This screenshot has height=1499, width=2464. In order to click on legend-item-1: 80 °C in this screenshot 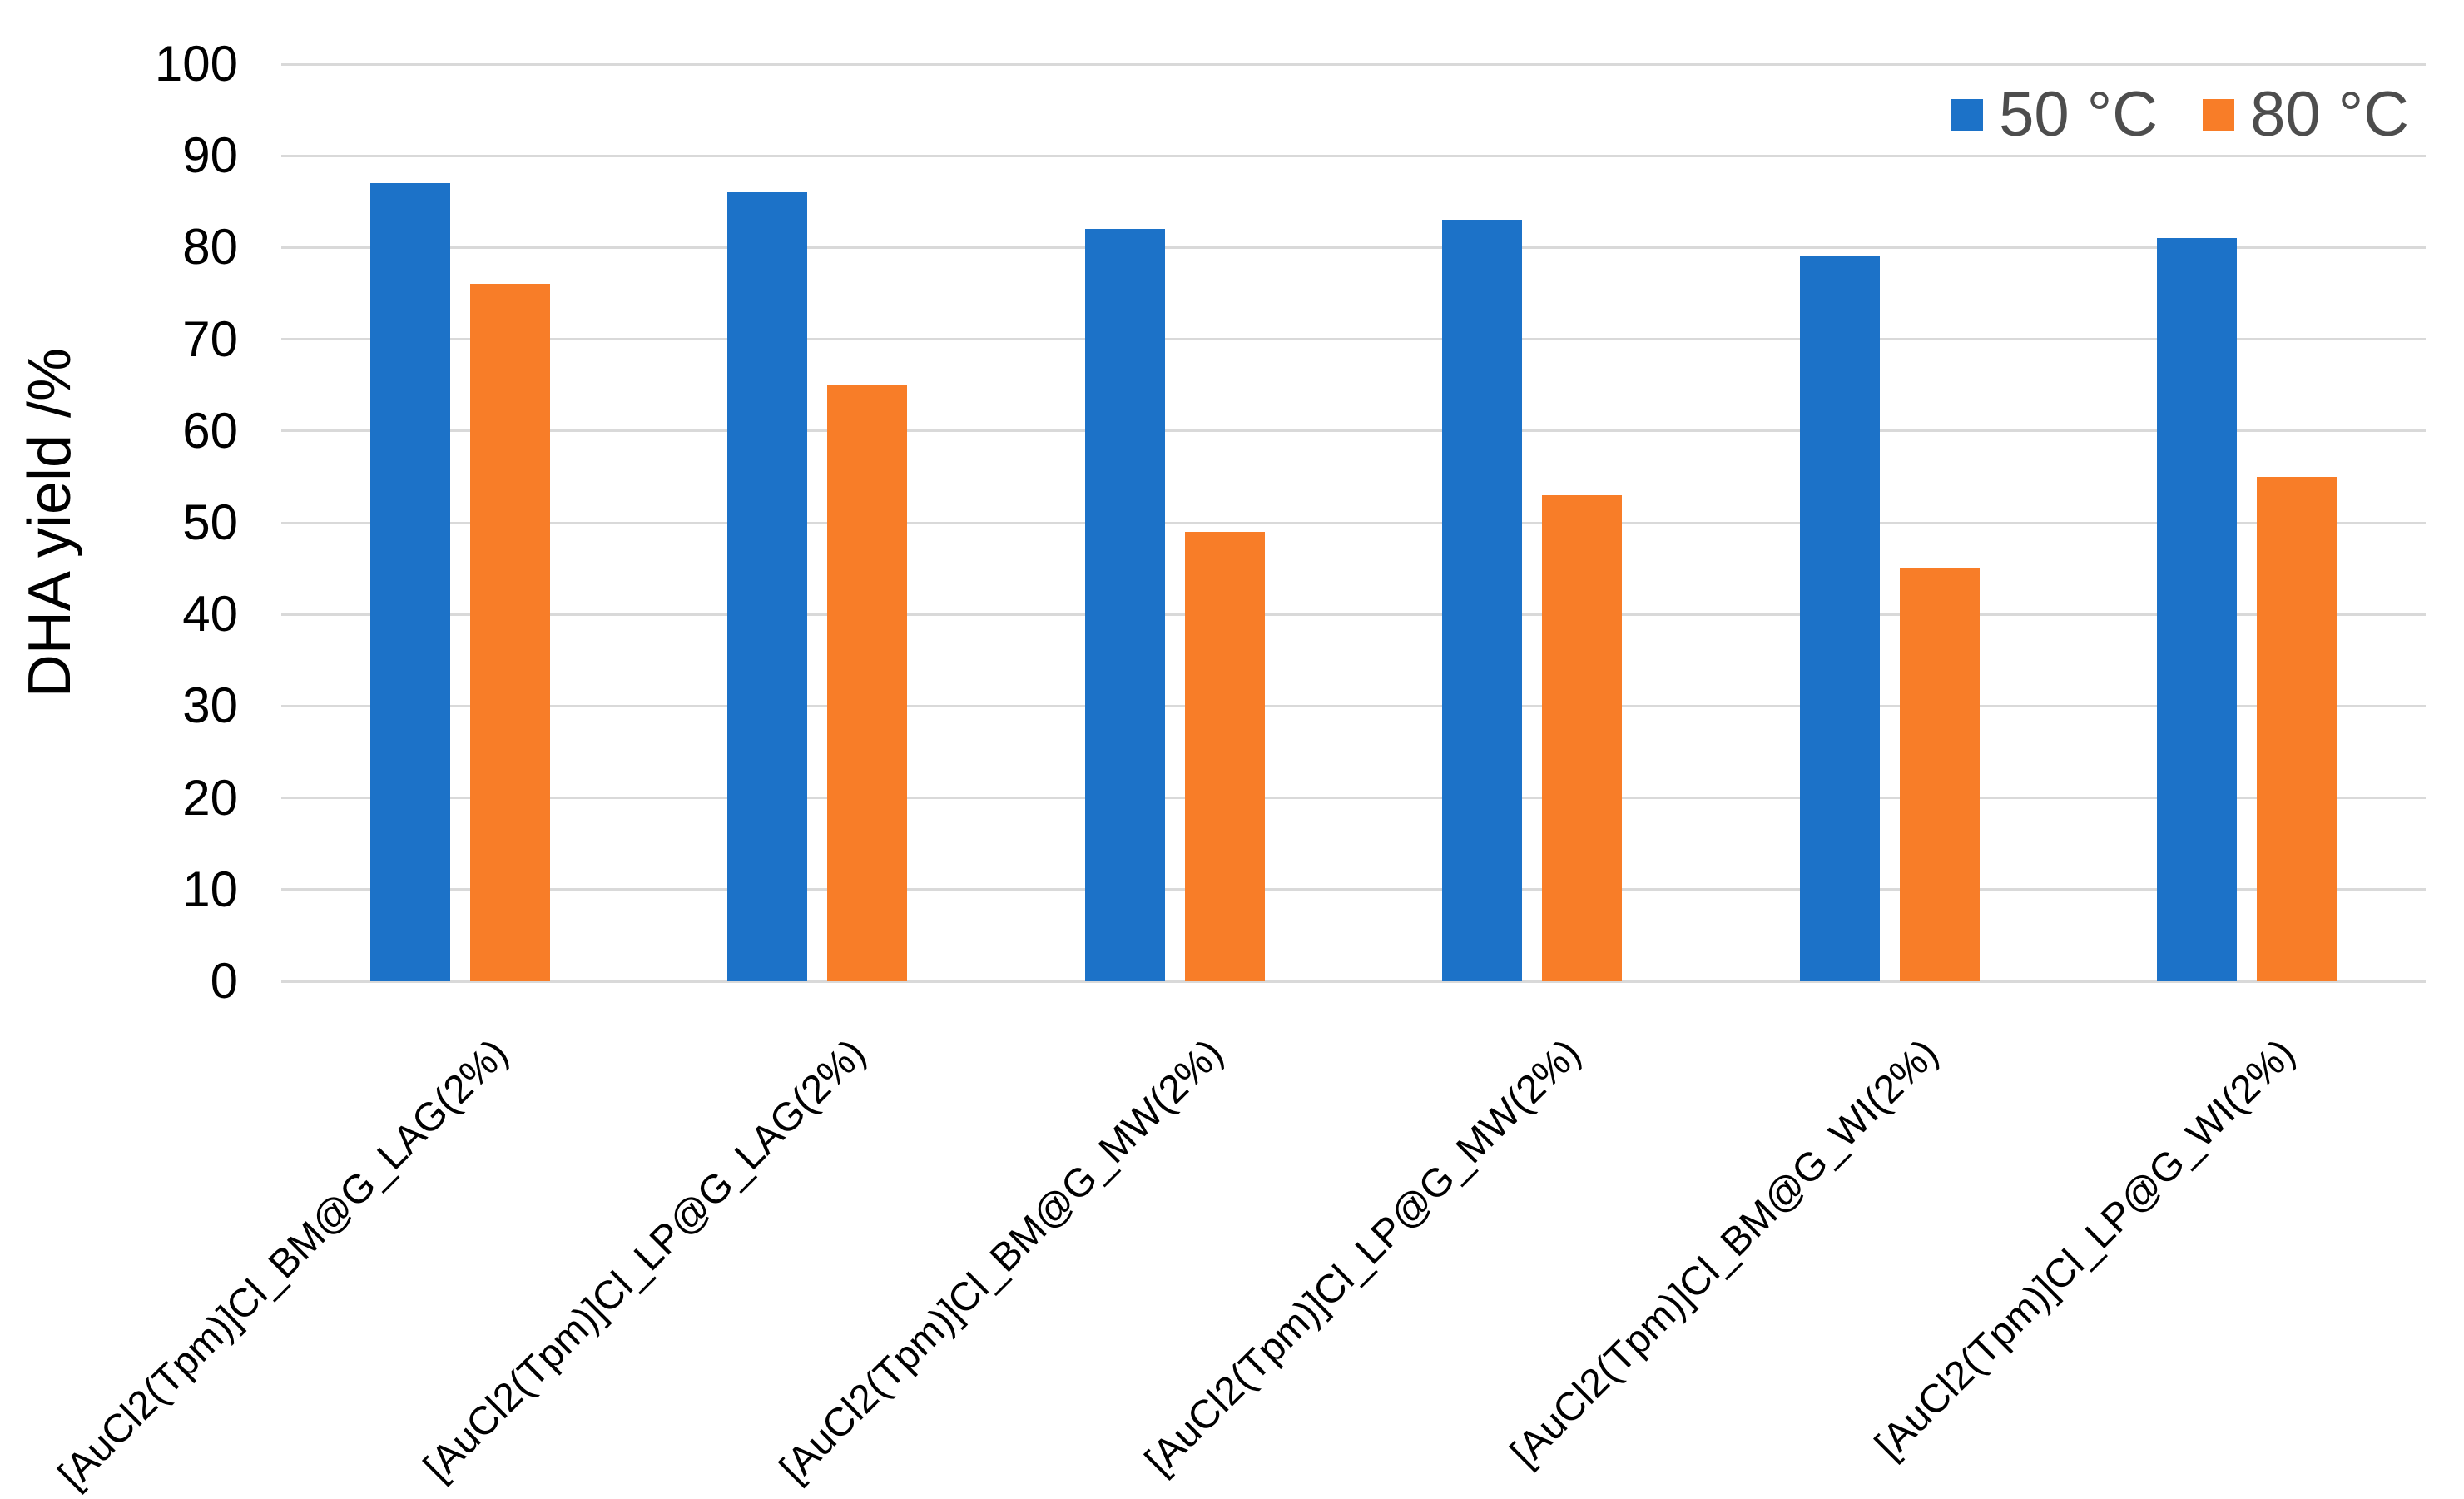, I will do `click(2306, 115)`.